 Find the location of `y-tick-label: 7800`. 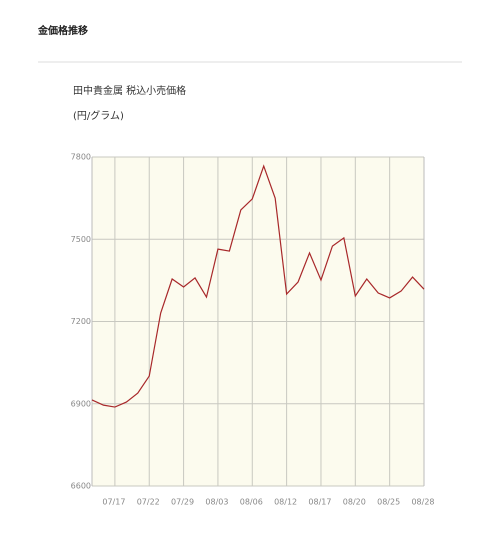

y-tick-label: 7800 is located at coordinates (81, 157).